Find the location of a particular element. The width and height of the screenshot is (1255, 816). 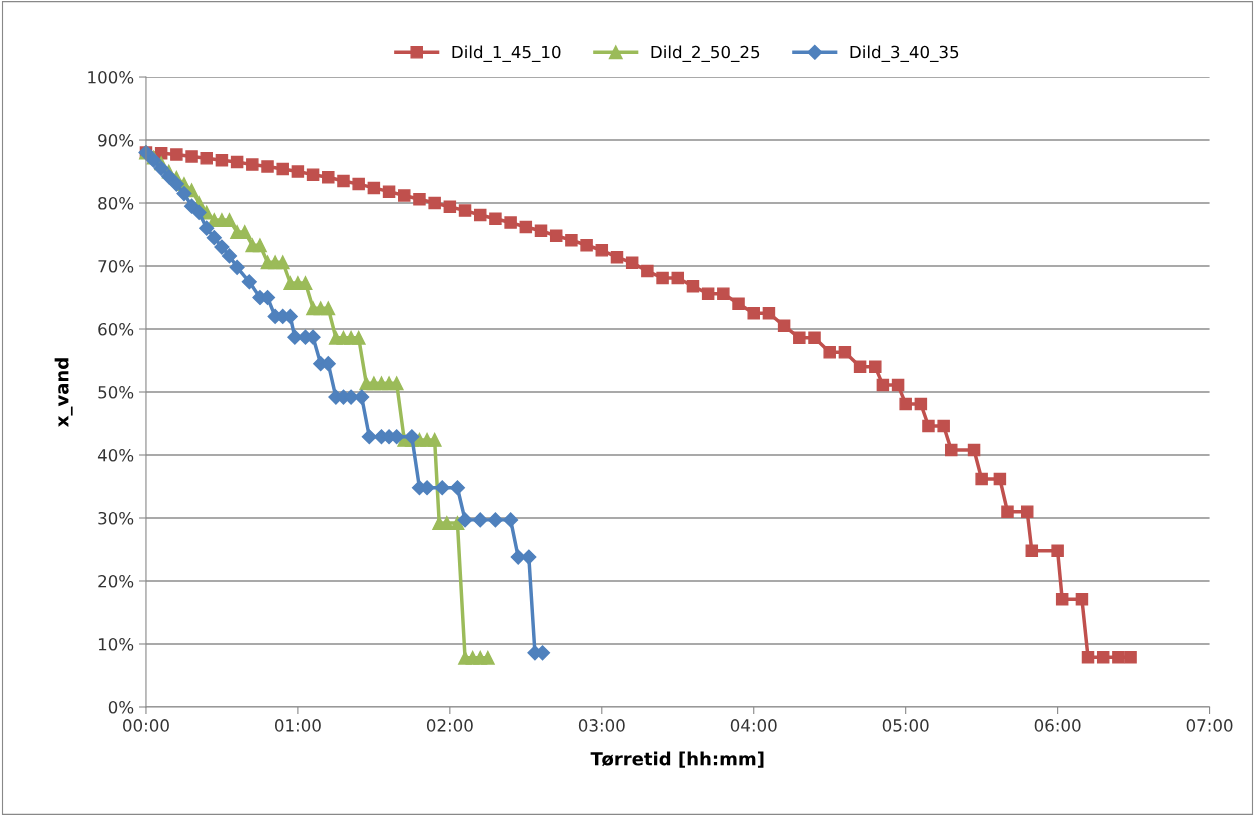

y-tick-label: 100% is located at coordinates (111, 77).